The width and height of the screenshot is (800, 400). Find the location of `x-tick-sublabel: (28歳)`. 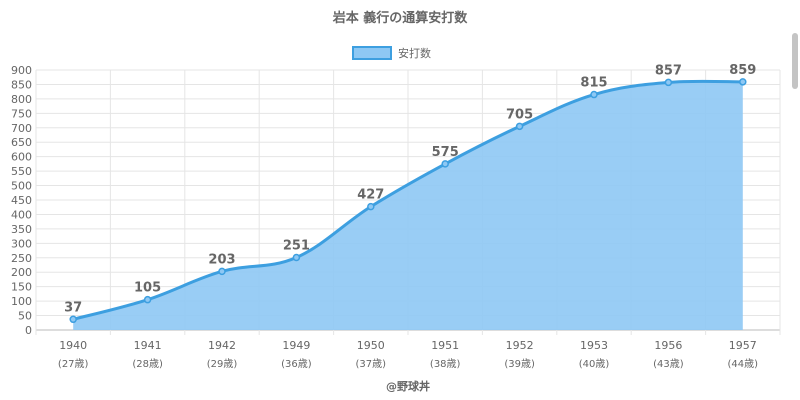

x-tick-sublabel: (28歳) is located at coordinates (147, 364).